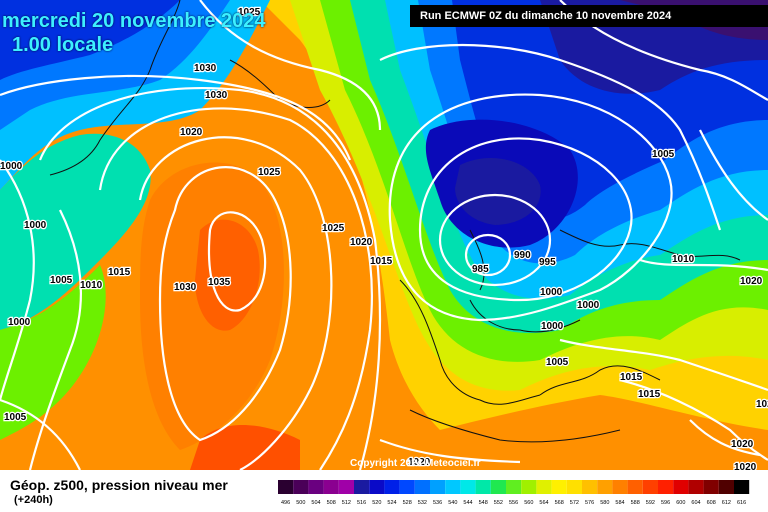  What do you see at coordinates (376, 503) in the screenshot?
I see `scale-tick-label: 520` at bounding box center [376, 503].